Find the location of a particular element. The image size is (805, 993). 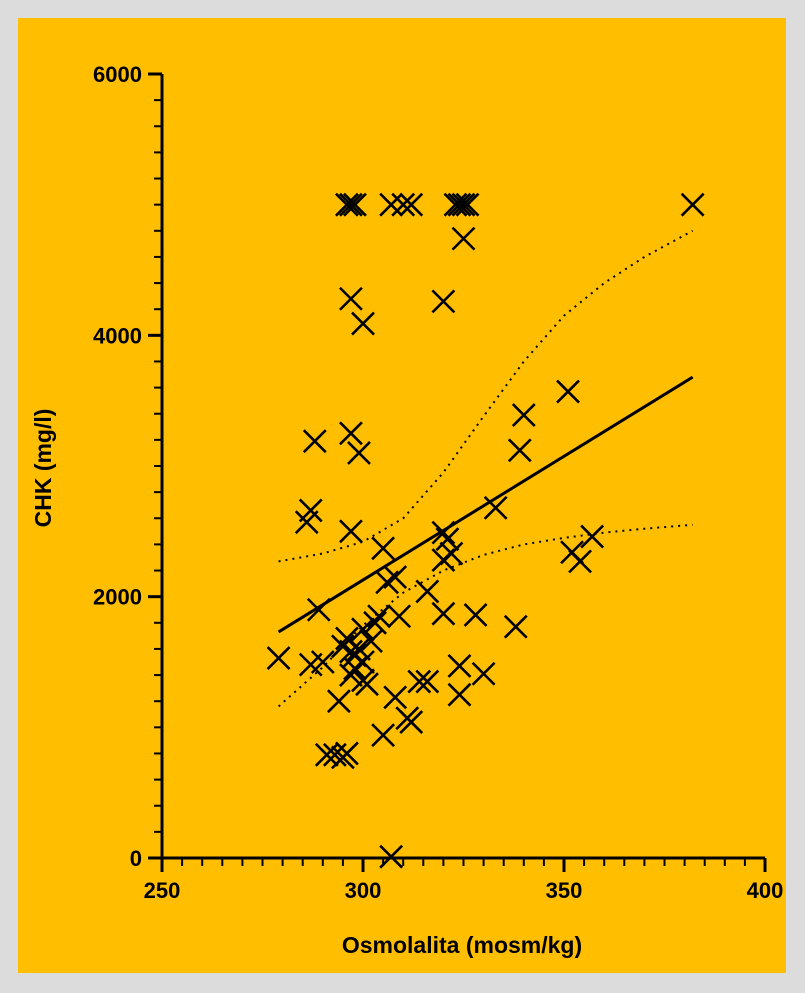

x-axis-title: Osmolalita (mosm/kg) is located at coordinates (462, 945).